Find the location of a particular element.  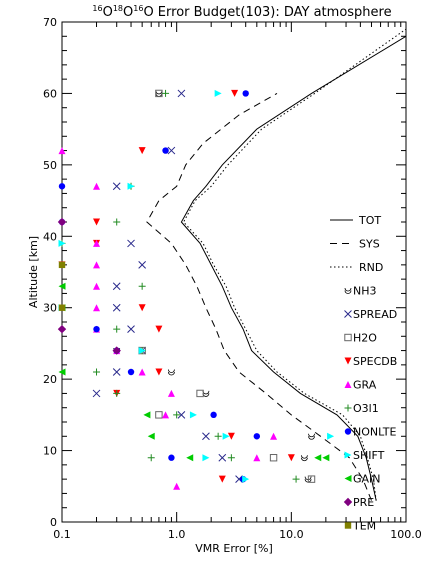

legend-label-pre: PRE is located at coordinates (363, 502).